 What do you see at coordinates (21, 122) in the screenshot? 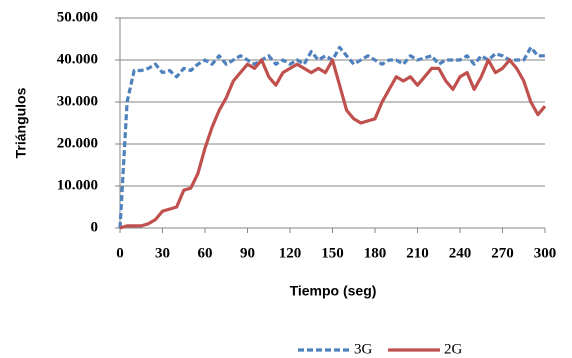
I see `y-axis-title: Triángulos` at bounding box center [21, 122].